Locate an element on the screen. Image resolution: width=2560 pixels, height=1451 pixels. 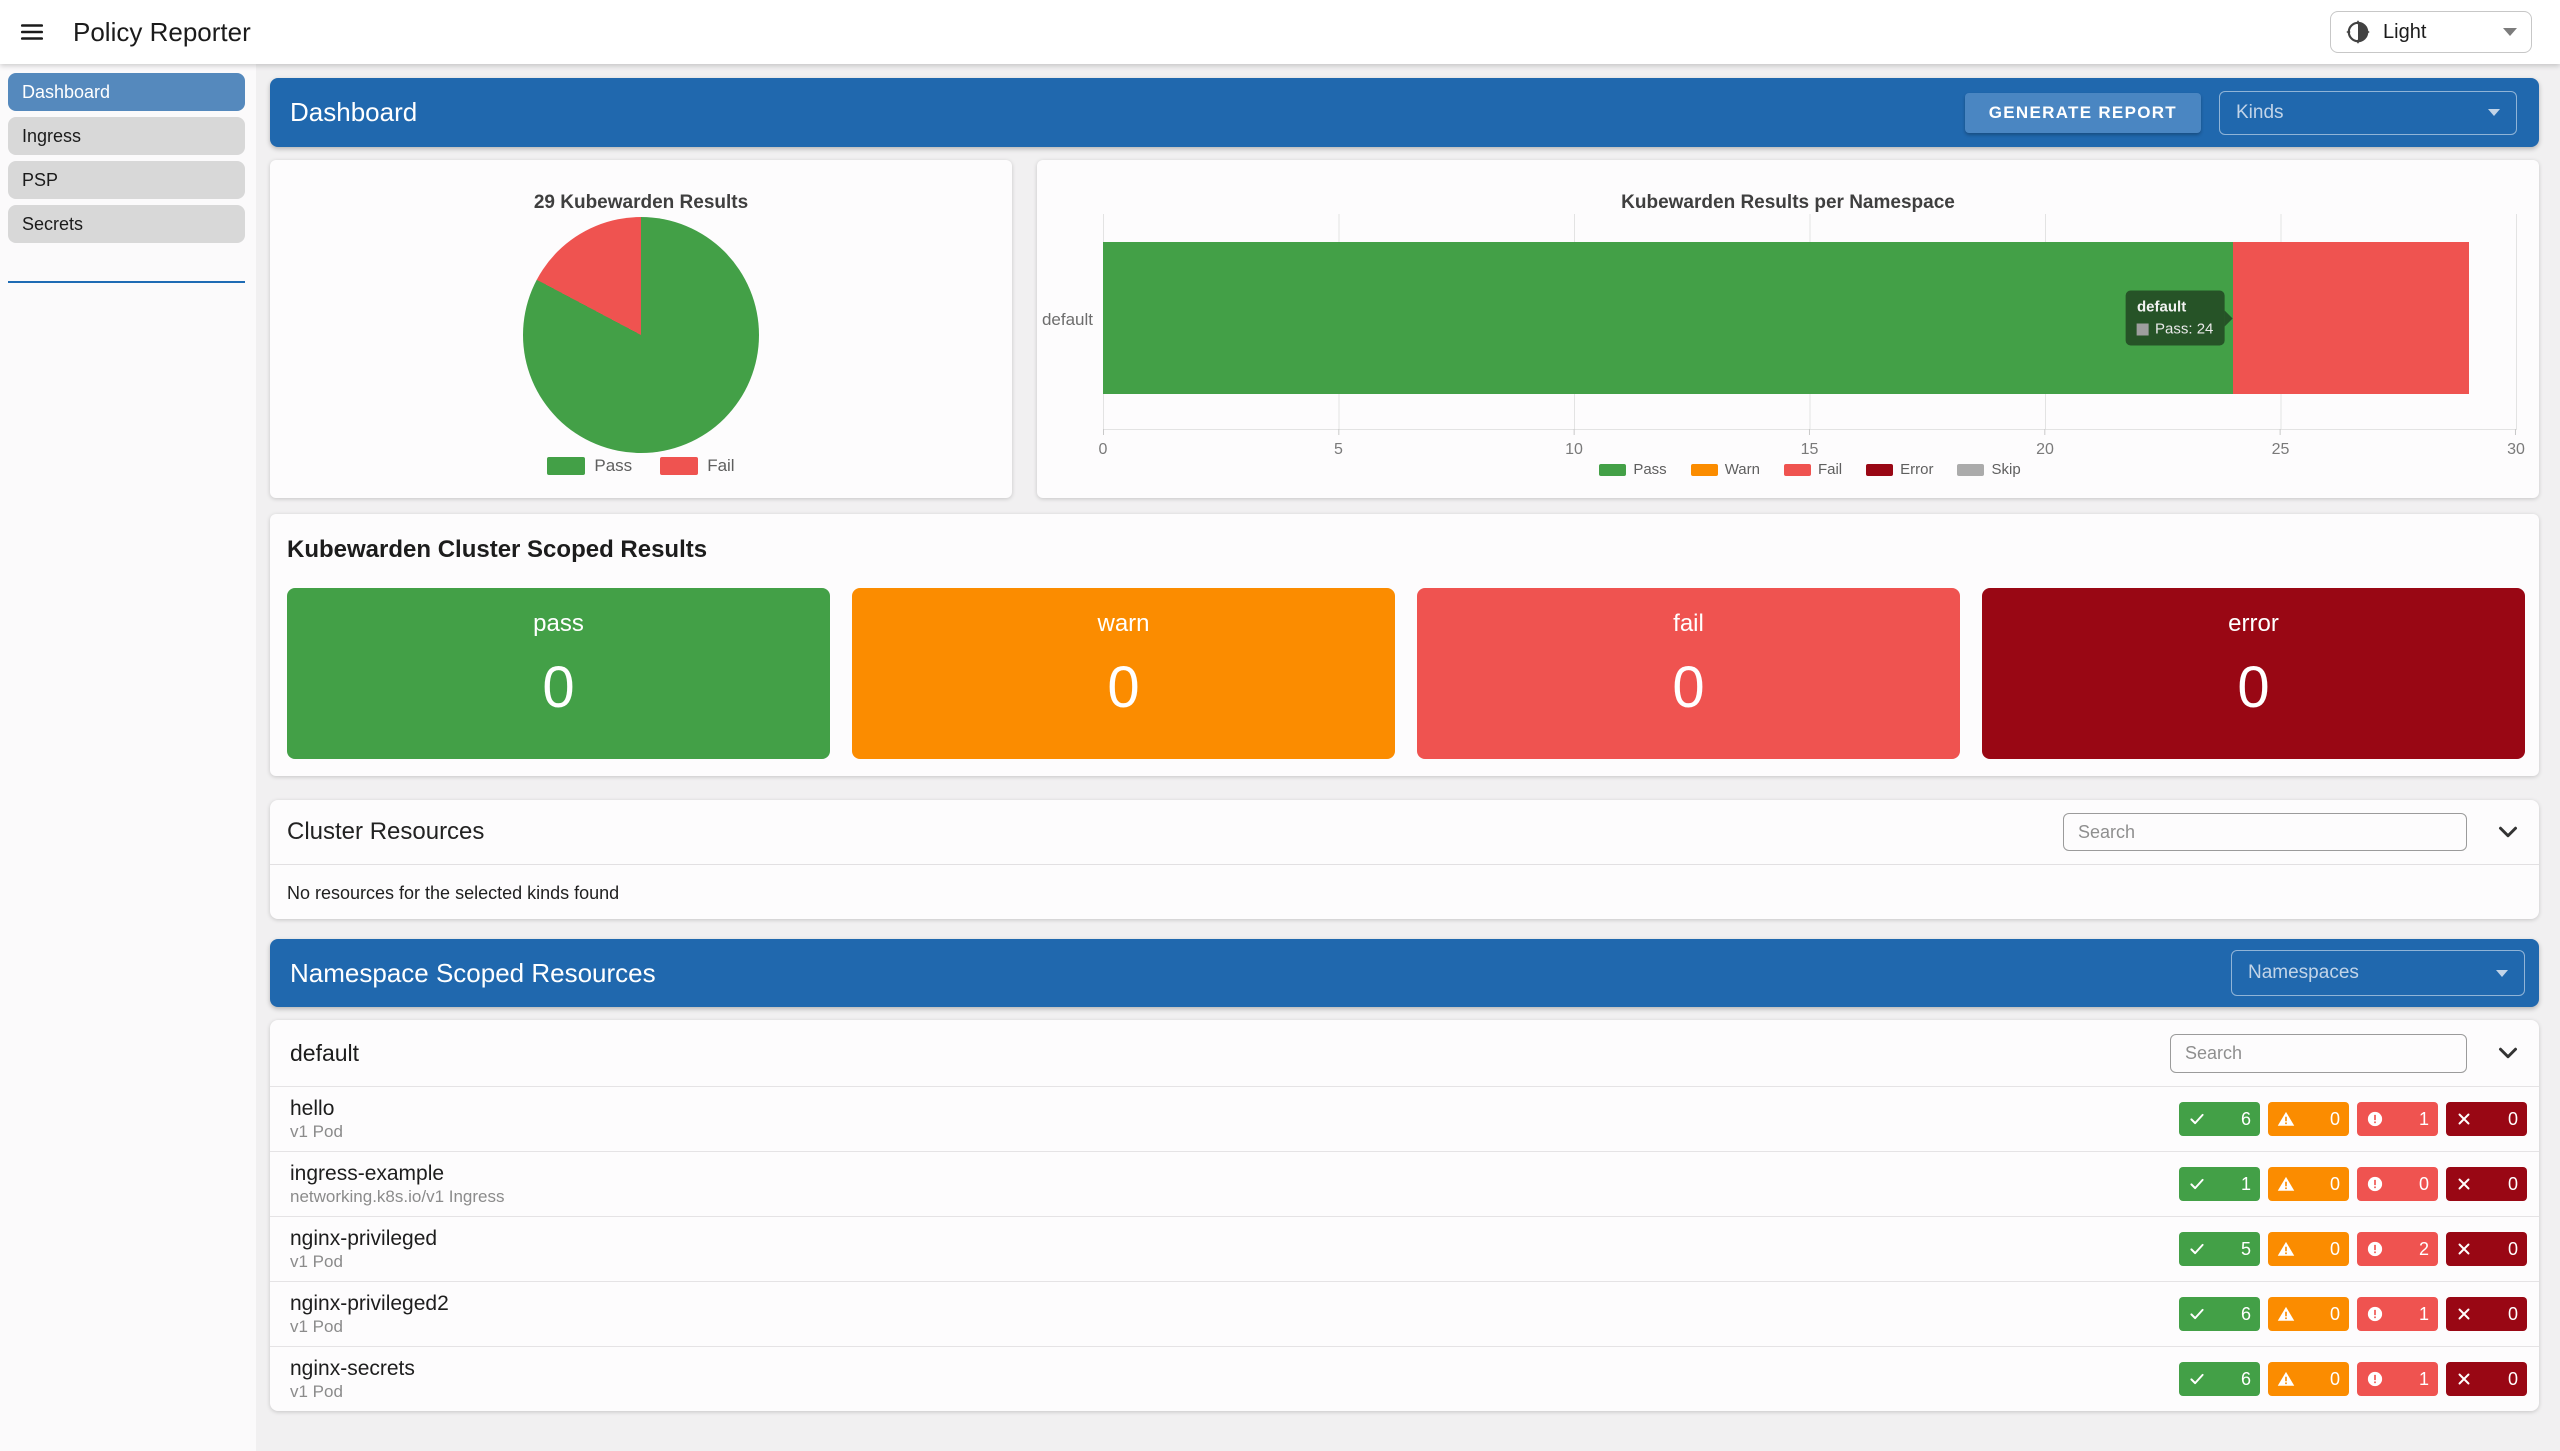
resource-info: nginx-secrets v1 Pod is located at coordinates (352, 1379).